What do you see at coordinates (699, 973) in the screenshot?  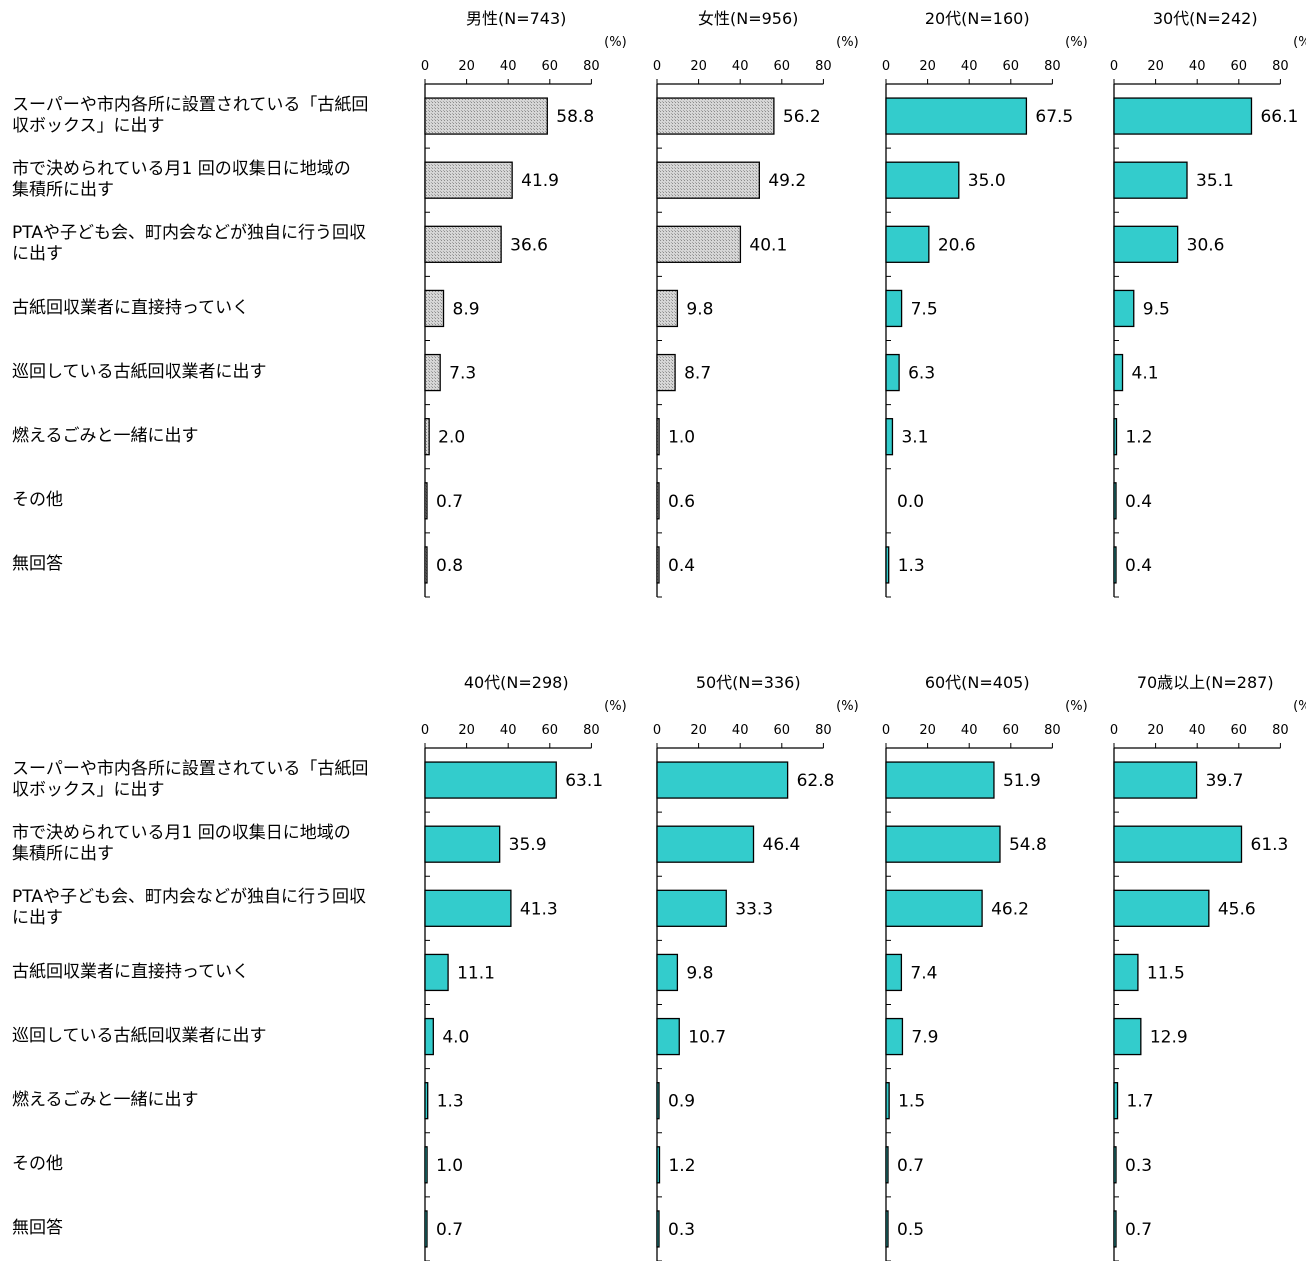 I see `data-label: 9.8` at bounding box center [699, 973].